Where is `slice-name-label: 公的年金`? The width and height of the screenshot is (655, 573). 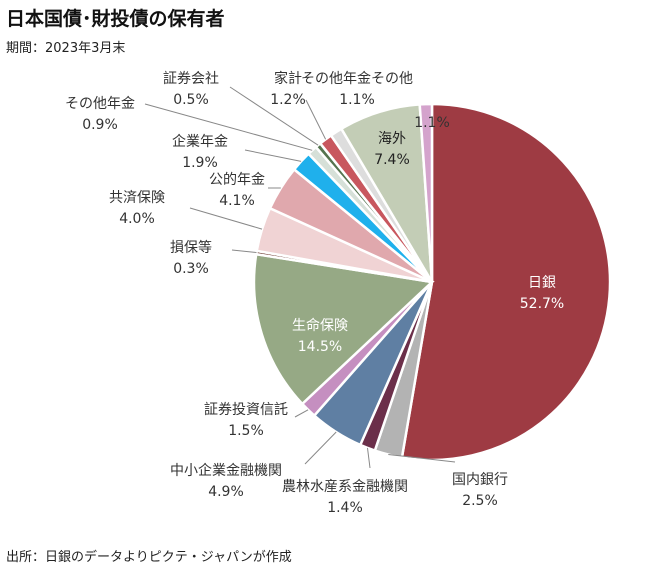 slice-name-label: 公的年金 is located at coordinates (237, 180).